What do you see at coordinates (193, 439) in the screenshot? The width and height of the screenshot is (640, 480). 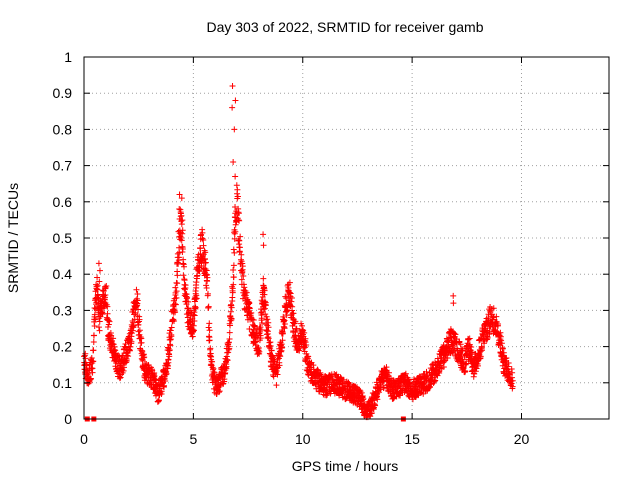 I see `x-tick-label: 5` at bounding box center [193, 439].